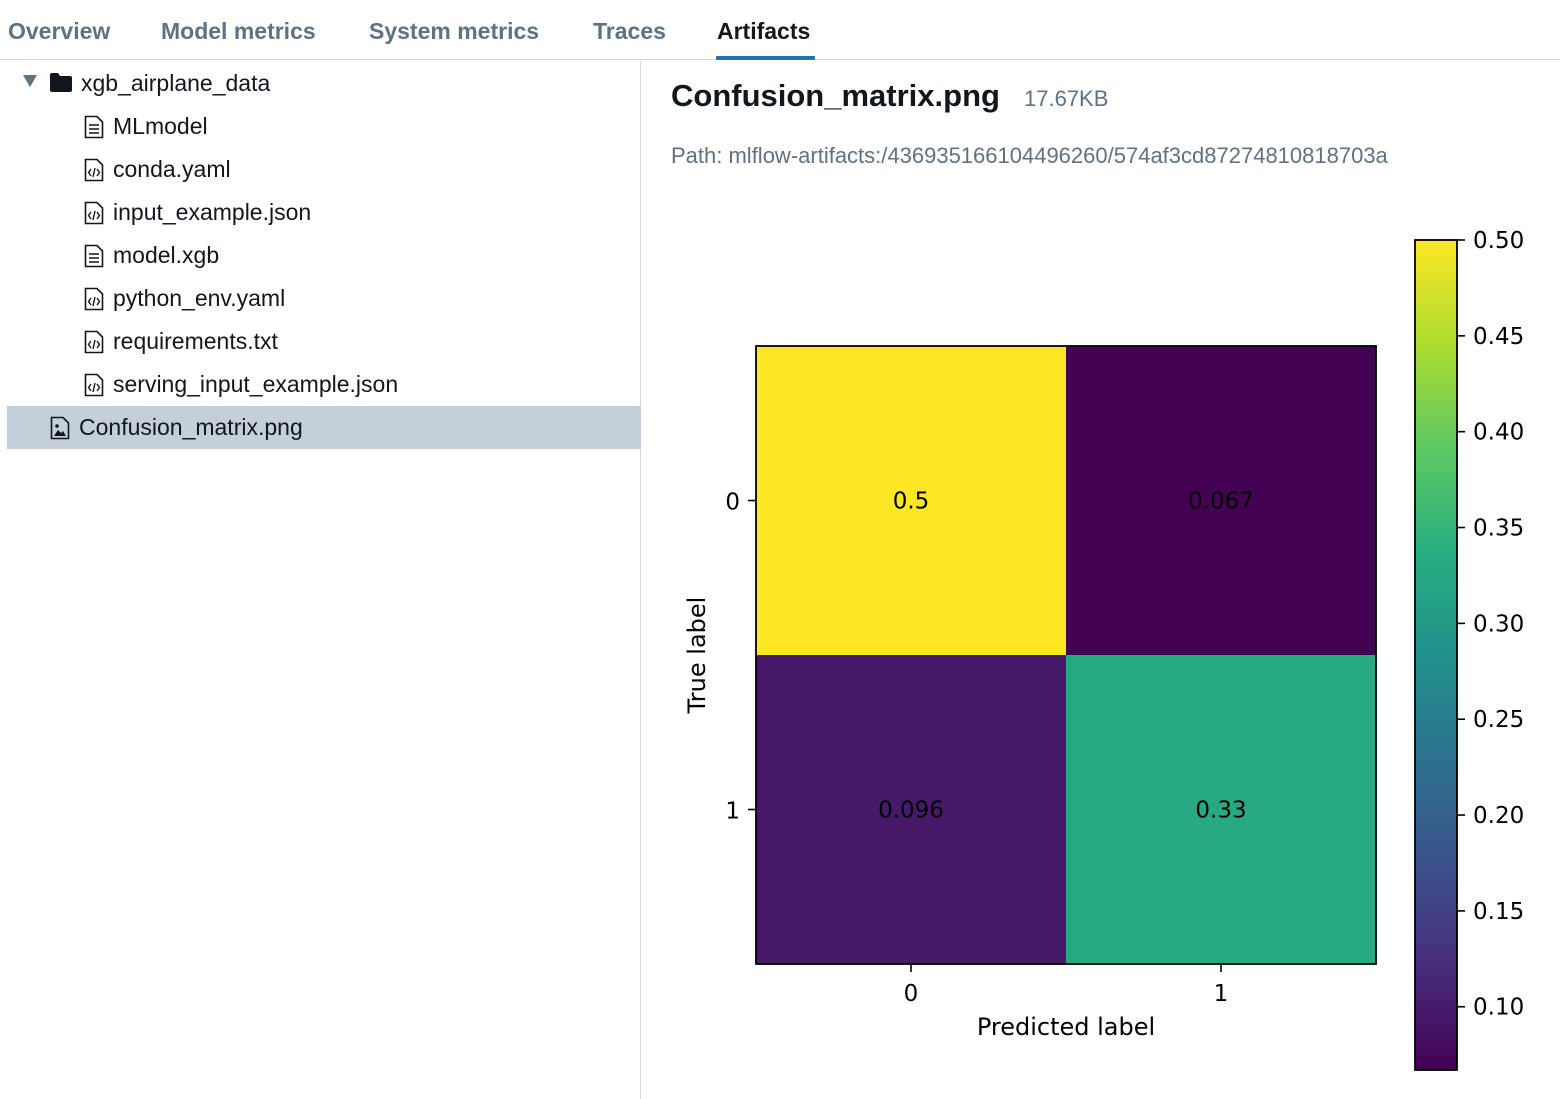  What do you see at coordinates (1498, 816) in the screenshot?
I see `colorbar-tick-label: 0.20` at bounding box center [1498, 816].